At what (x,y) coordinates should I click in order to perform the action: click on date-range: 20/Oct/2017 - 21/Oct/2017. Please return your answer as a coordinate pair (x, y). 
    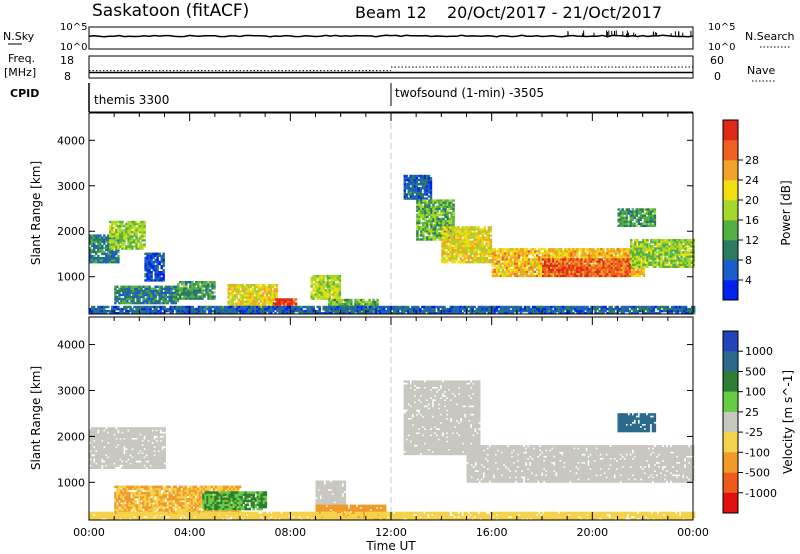
    Looking at the image, I should click on (554, 12).